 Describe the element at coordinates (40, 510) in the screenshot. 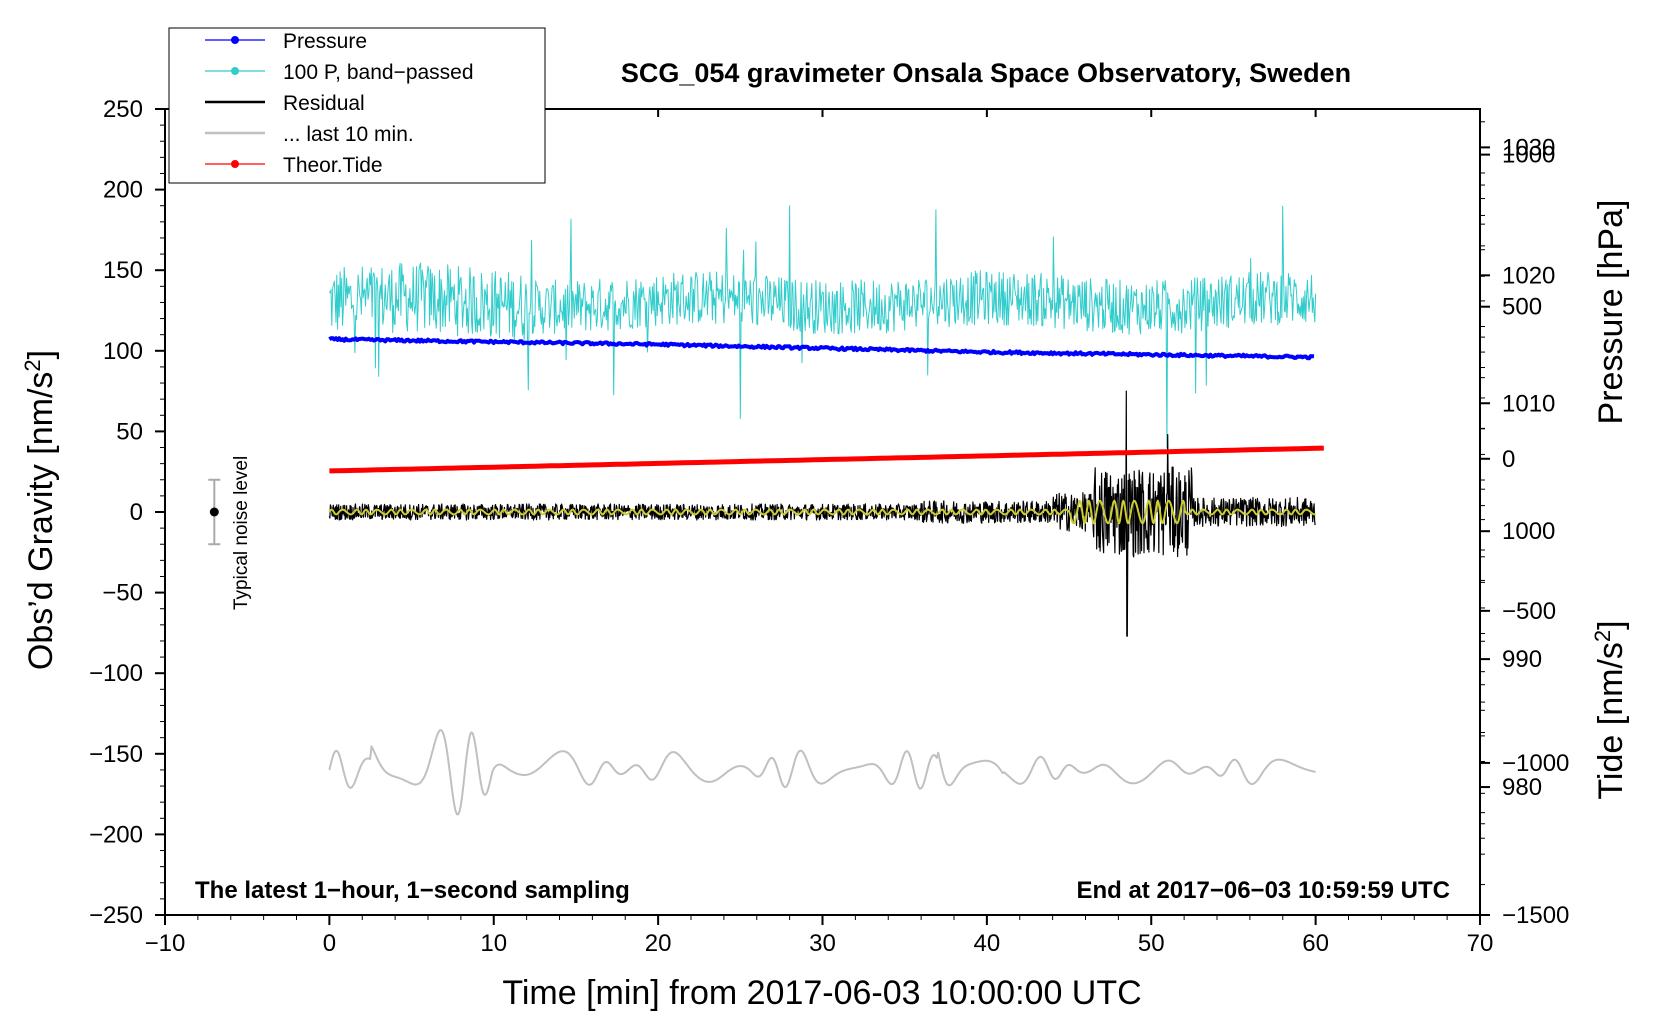

I see `y-axis-title: Obs’d Gravity [nm/s2]` at that location.